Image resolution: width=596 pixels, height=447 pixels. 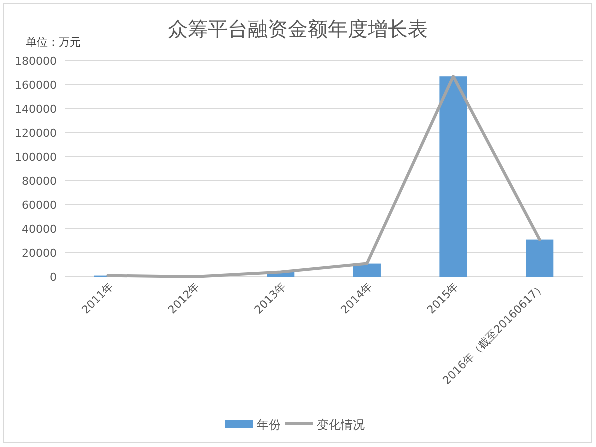 What do you see at coordinates (36, 85) in the screenshot?
I see `y-tick-label: 160000` at bounding box center [36, 85].